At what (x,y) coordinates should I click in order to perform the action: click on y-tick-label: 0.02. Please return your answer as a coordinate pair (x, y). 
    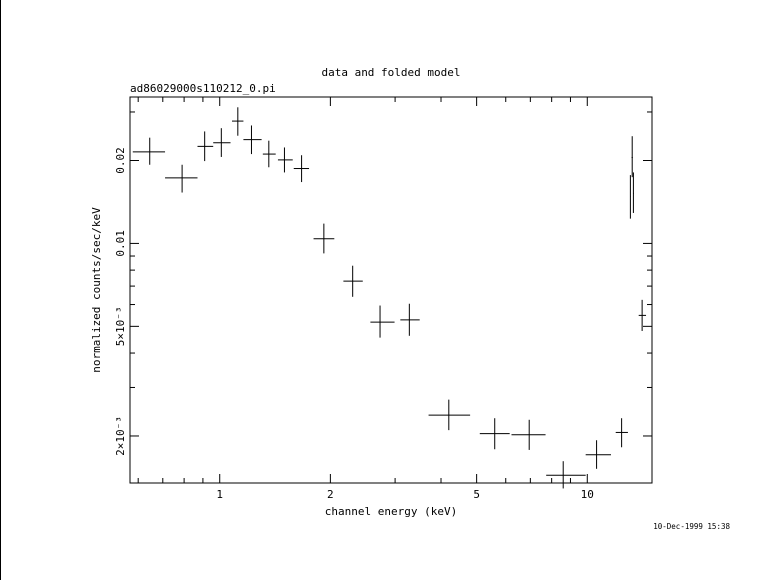
    Looking at the image, I should click on (120, 160).